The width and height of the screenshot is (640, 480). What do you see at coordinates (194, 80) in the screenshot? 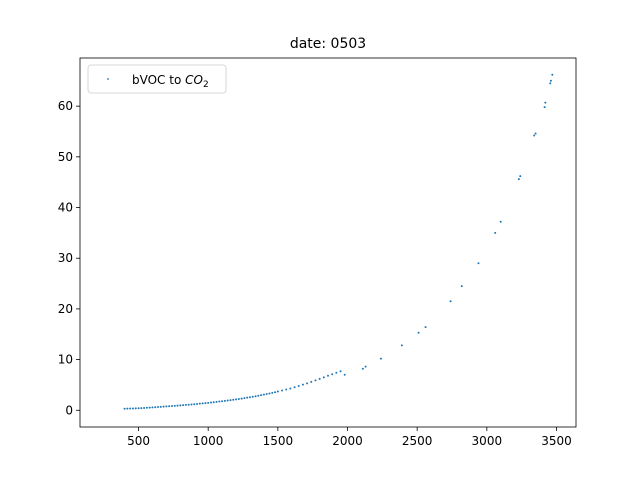
I see `legend-label-main: CO` at bounding box center [194, 80].